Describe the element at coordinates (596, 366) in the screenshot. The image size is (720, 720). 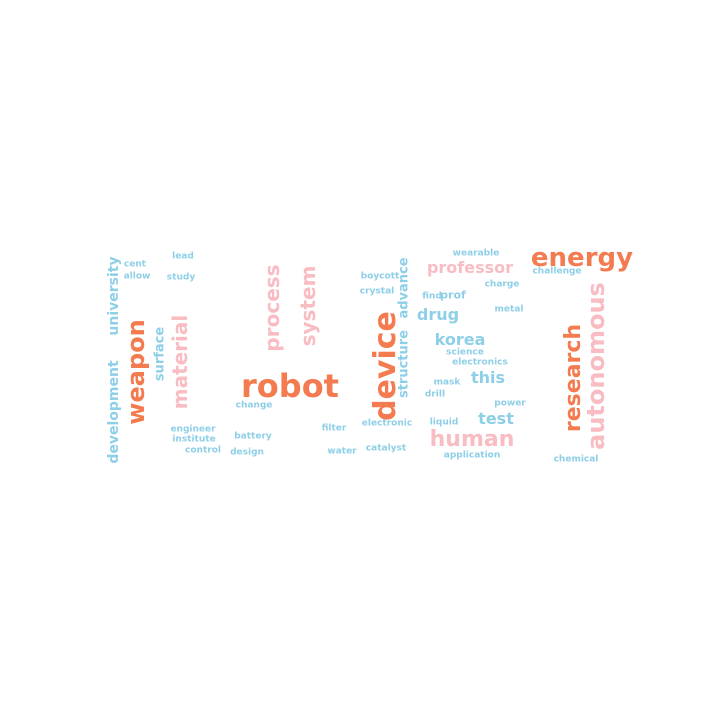
I see `word-autonomous: autonomous` at that location.